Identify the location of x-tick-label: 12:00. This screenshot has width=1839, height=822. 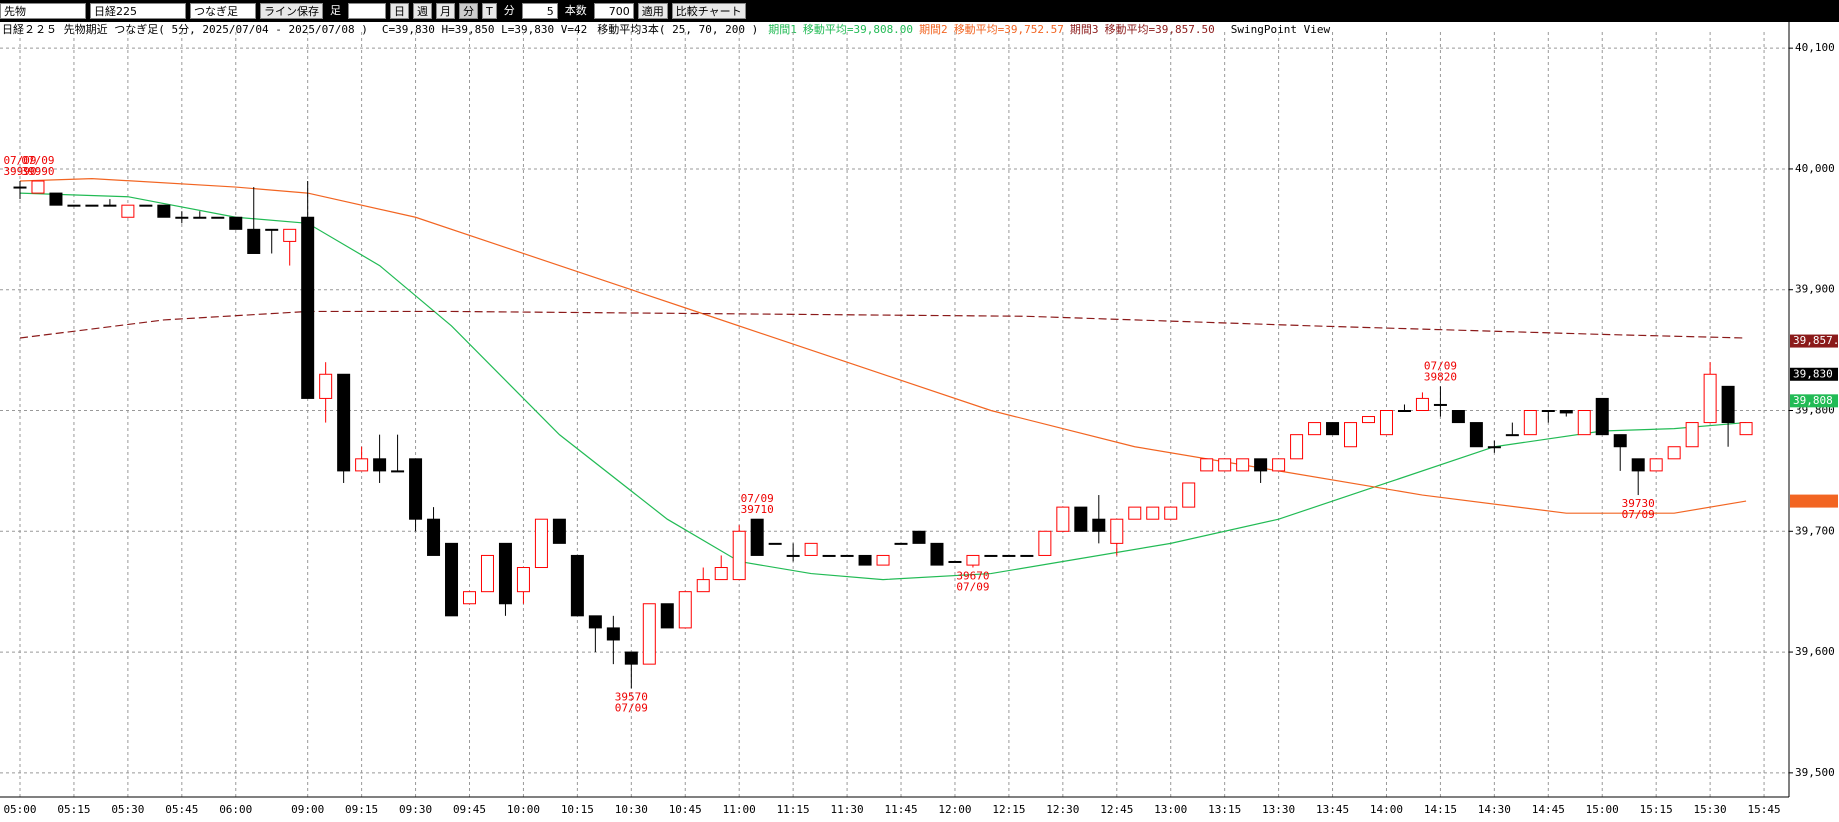
(954, 809).